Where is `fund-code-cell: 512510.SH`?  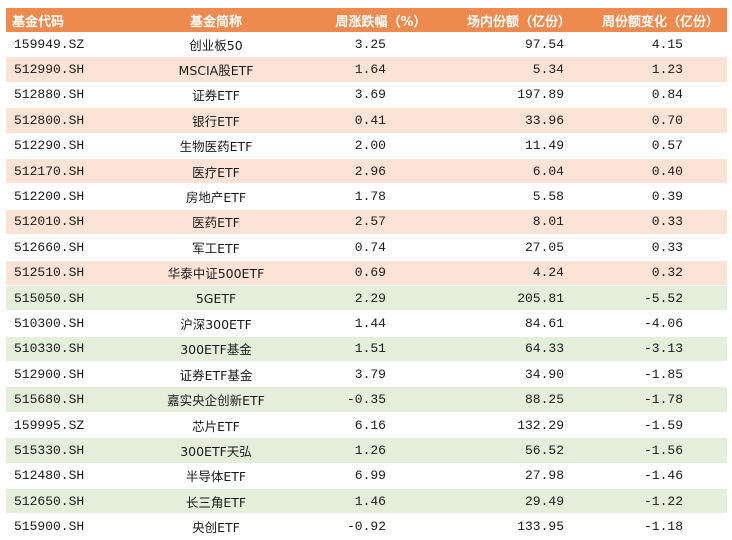
fund-code-cell: 512510.SH is located at coordinates (60, 273).